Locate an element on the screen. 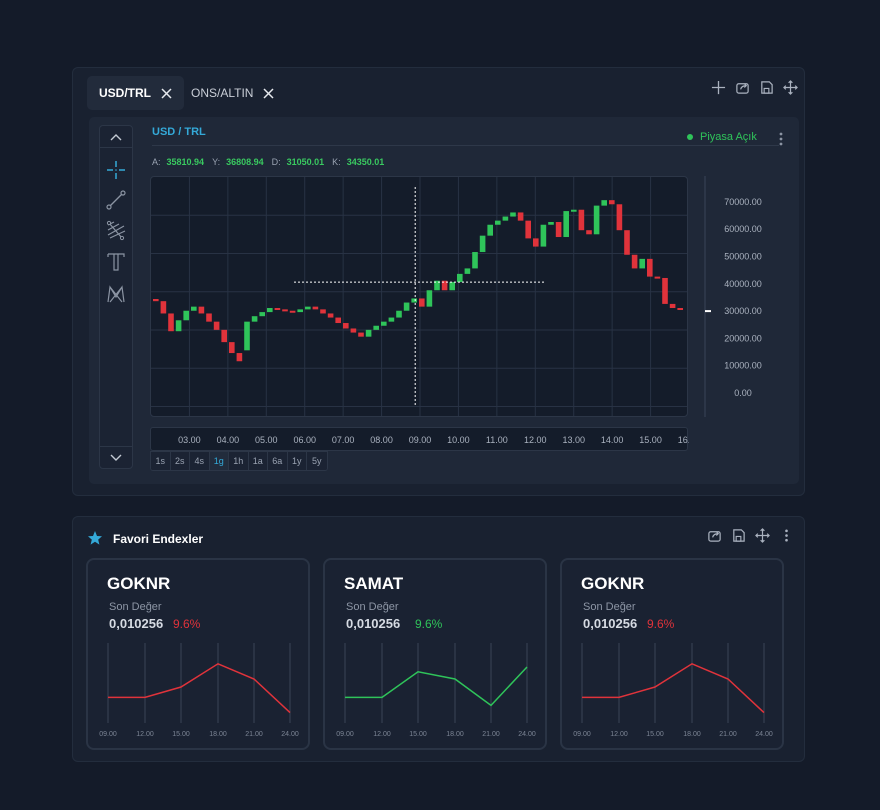 This screenshot has height=810, width=880. tab-ons-altin: ONS/ALTIN is located at coordinates (232, 93).